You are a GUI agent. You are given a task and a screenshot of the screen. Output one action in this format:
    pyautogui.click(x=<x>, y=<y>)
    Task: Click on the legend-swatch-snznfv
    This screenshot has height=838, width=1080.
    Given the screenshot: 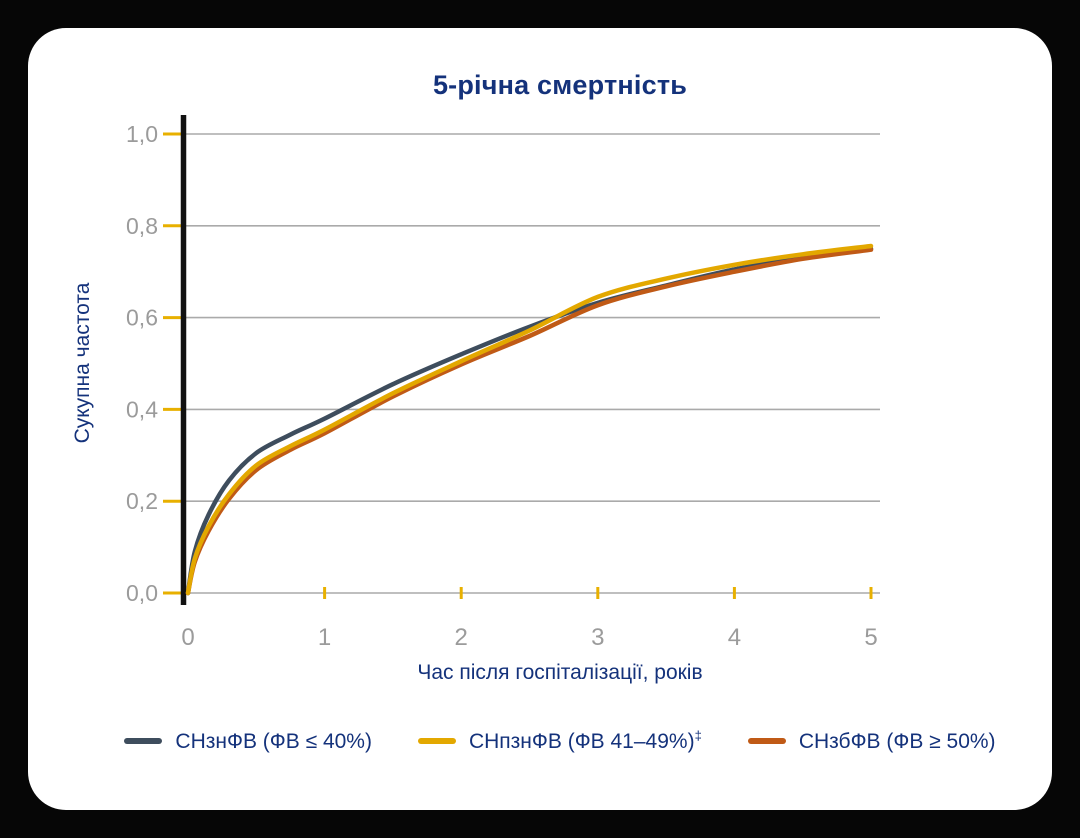 What is the action you would take?
    pyautogui.click(x=143, y=741)
    